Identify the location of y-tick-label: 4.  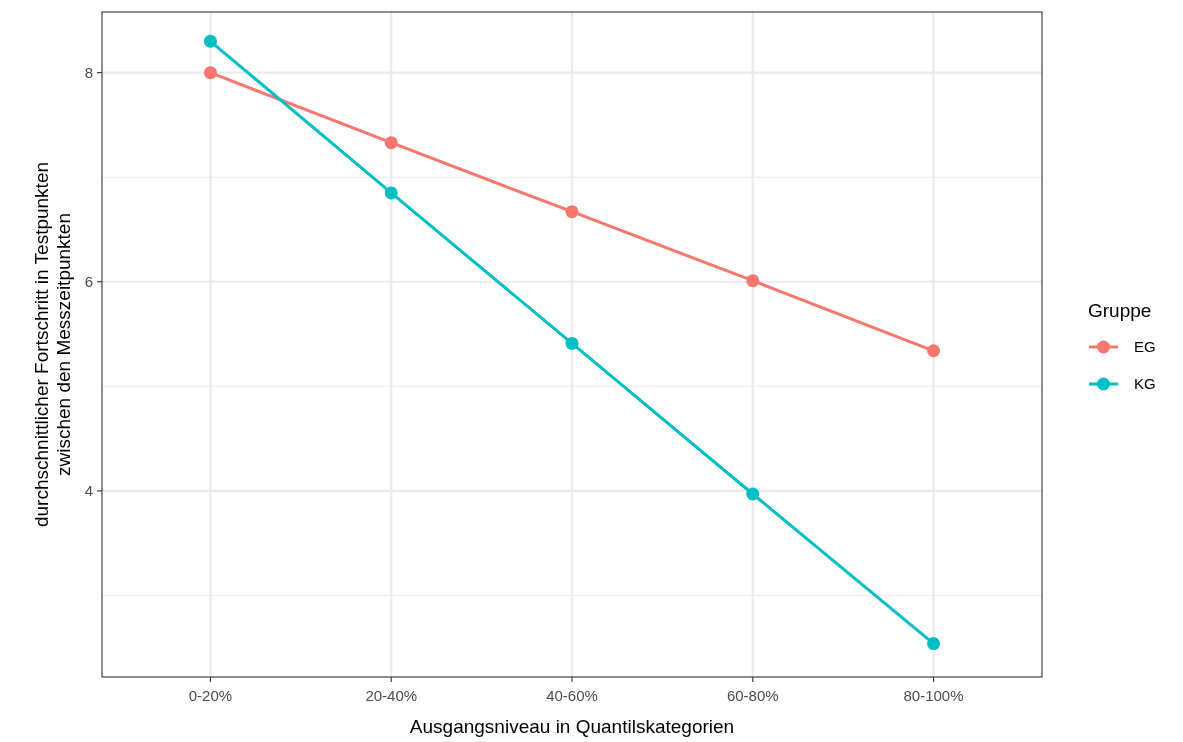
(88, 491).